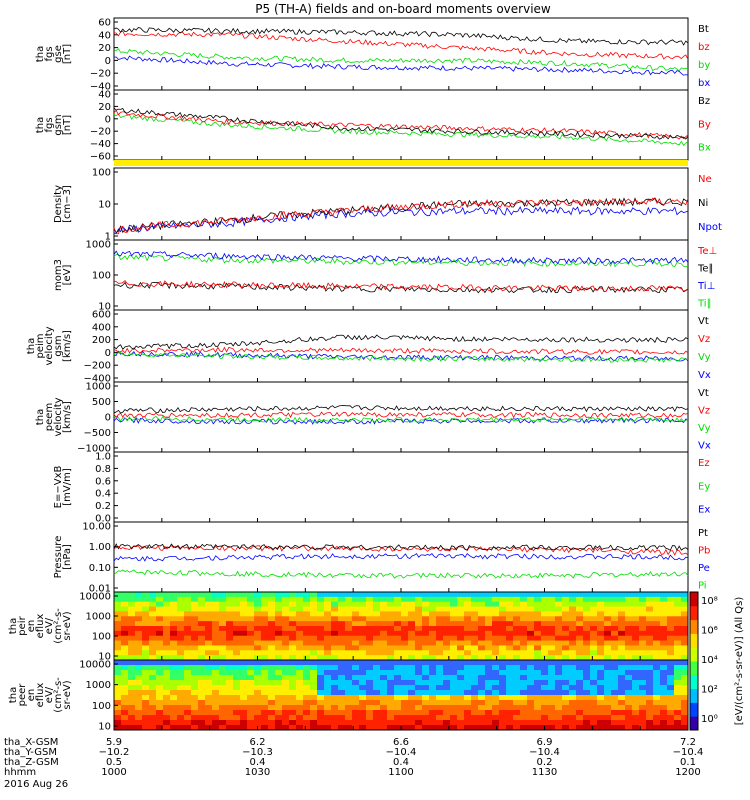 Image resolution: width=750 pixels, height=800 pixels. I want to click on y-tick-label: 10, so click(104, 307).